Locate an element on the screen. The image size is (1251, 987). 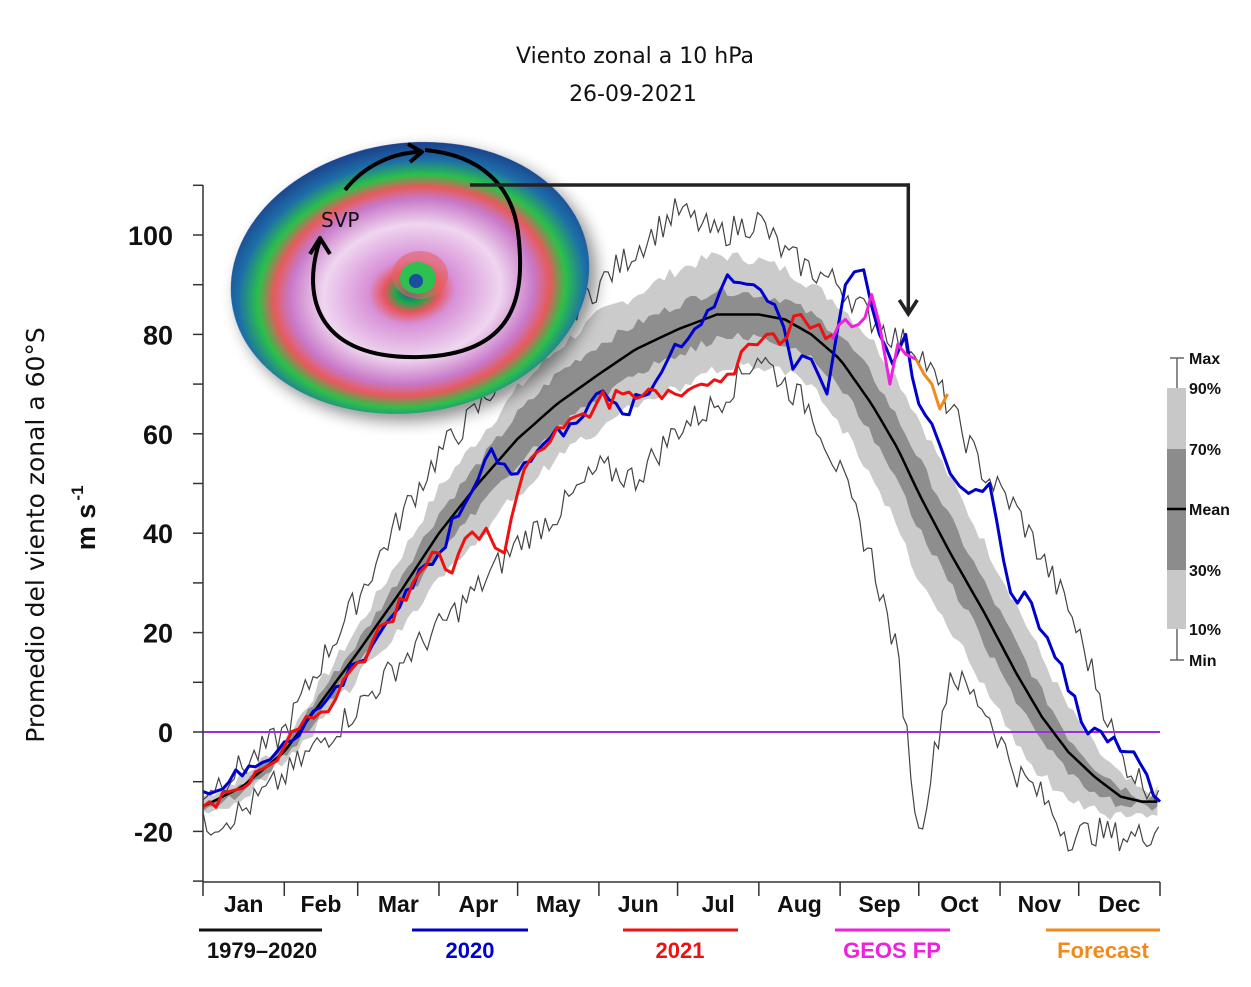
x-ticks: Jan Feb Mar Apr May Jun Jul Aug Sep Oct Nov Dec is located at coordinates (681, 899).